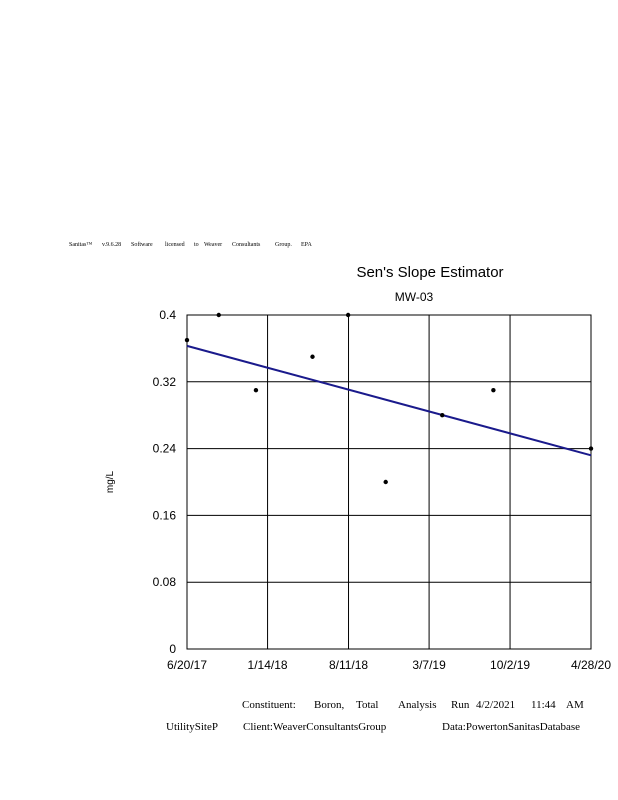  I want to click on x-tick-label: 8/11/18, so click(348, 665).